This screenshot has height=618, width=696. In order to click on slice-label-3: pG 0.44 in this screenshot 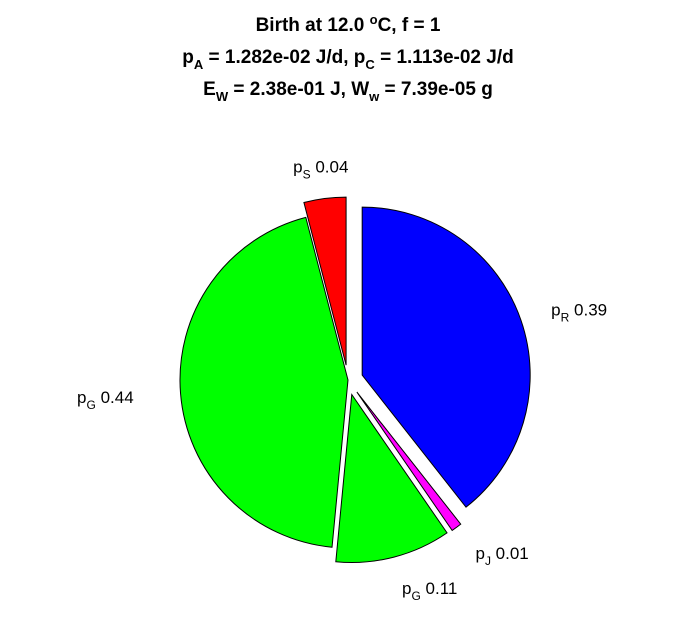, I will do `click(105, 400)`.